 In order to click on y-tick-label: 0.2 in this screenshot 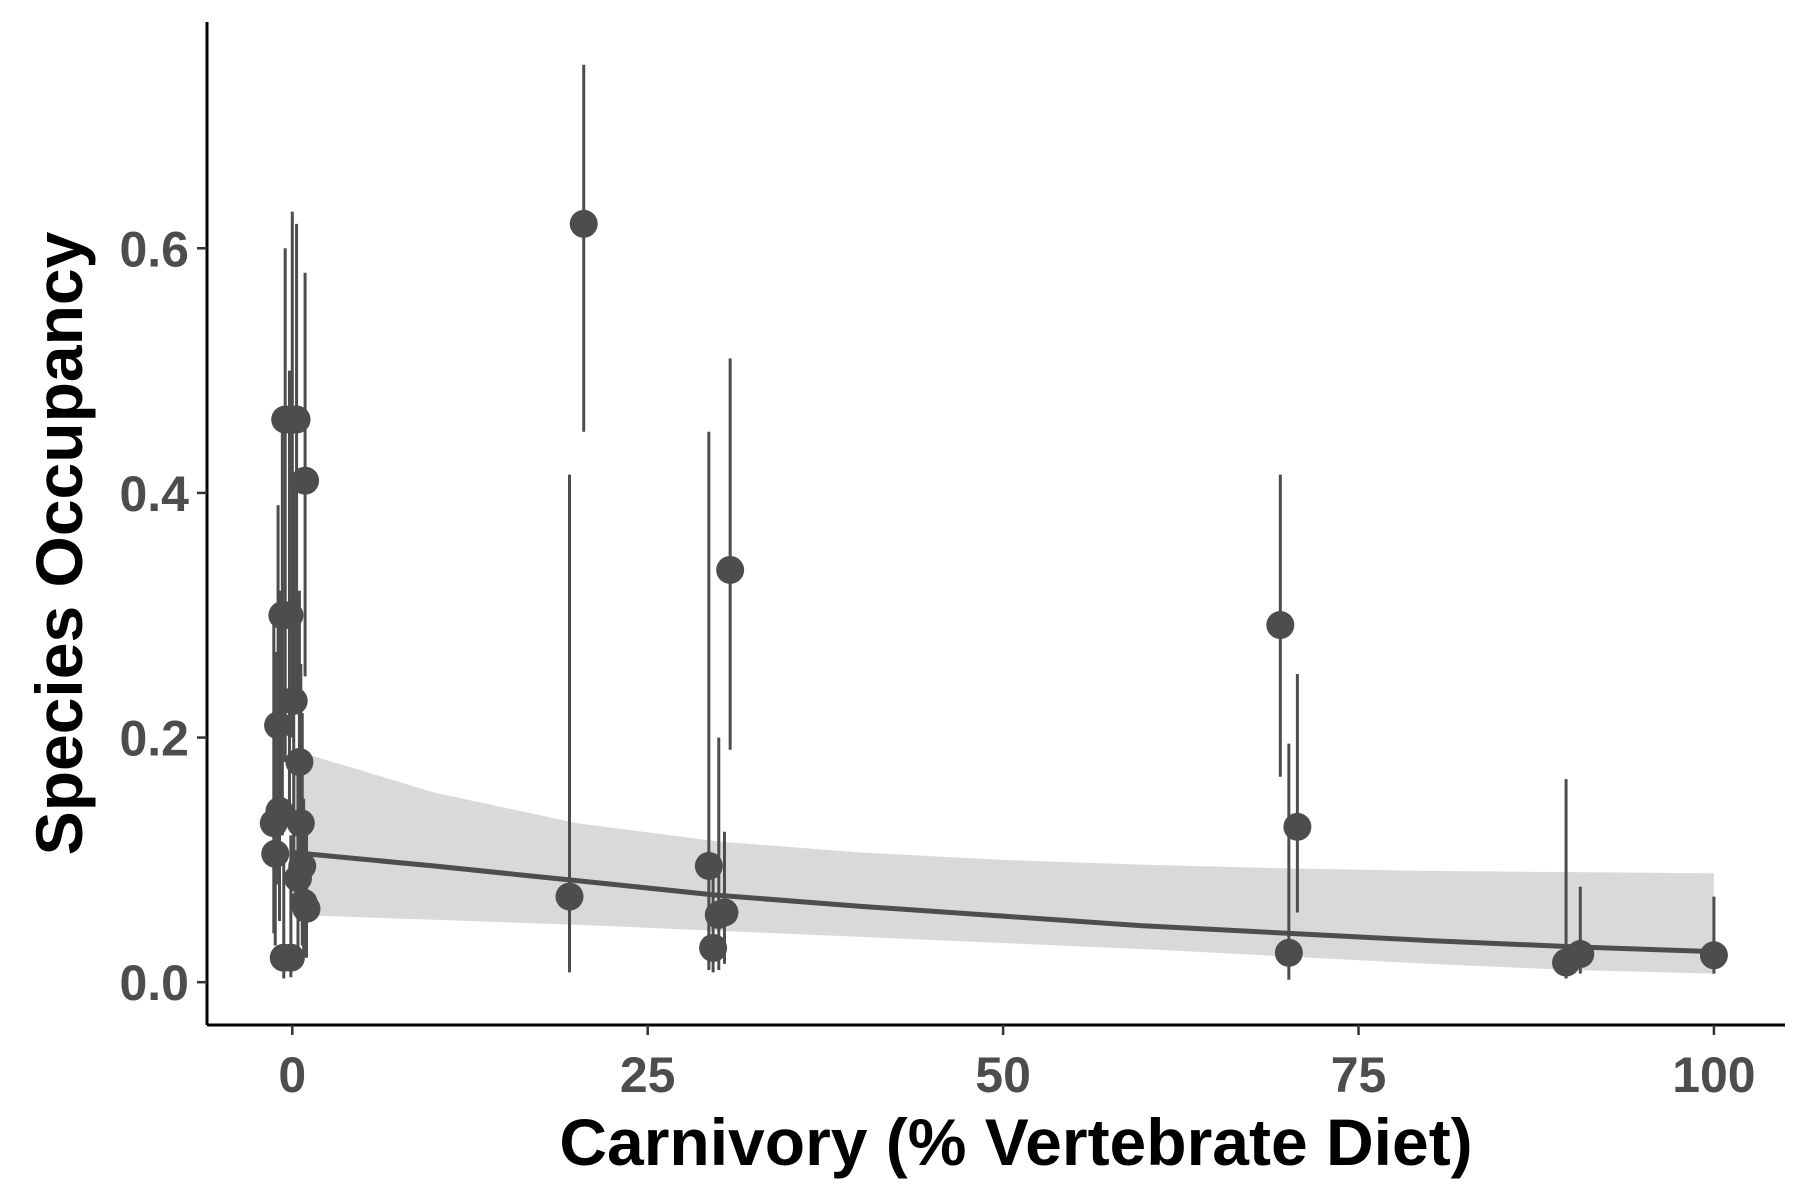, I will do `click(154, 739)`.